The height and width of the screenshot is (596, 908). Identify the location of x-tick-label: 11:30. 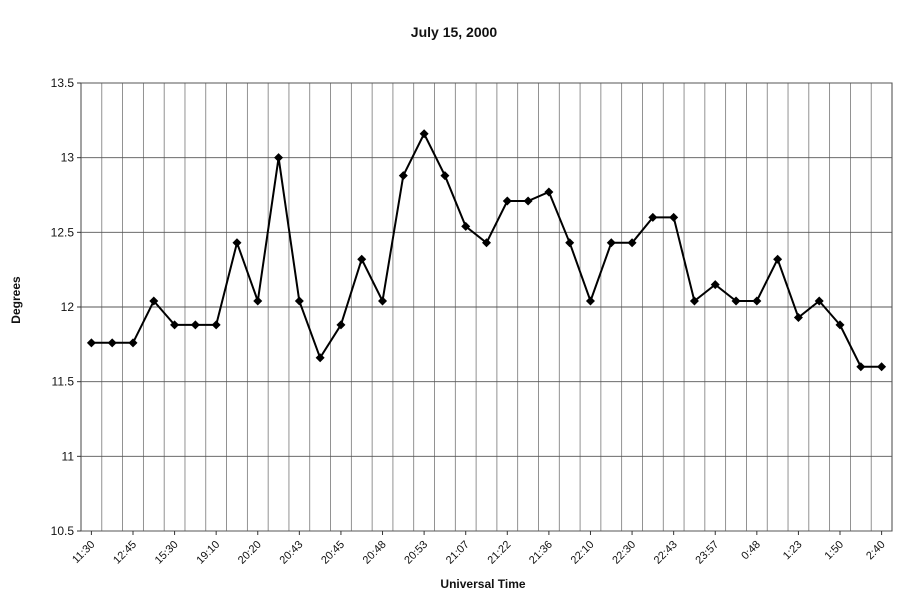
(83, 552).